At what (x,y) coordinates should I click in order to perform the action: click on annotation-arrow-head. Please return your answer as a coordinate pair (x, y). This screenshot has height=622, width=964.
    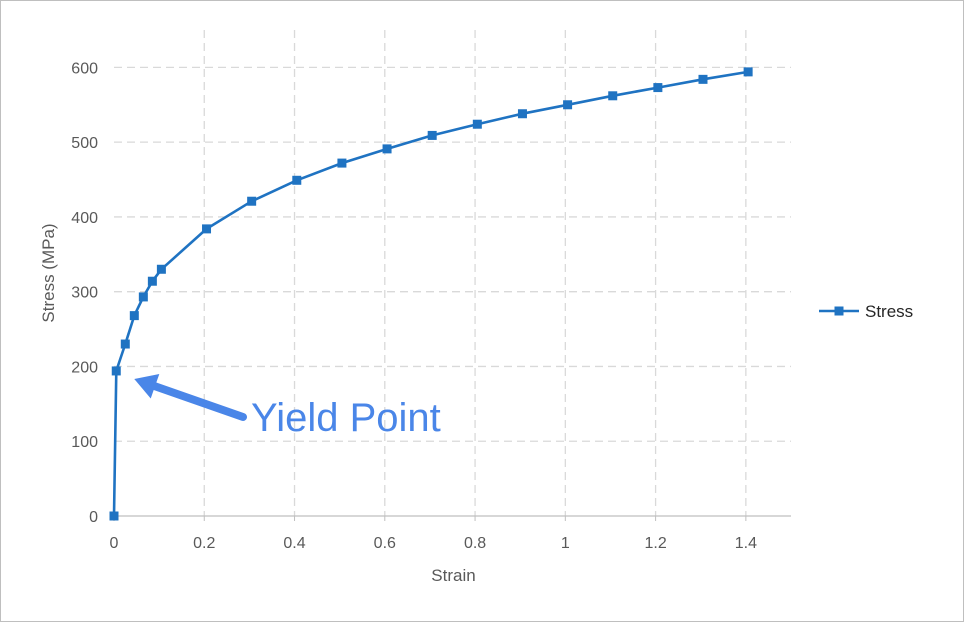
    Looking at the image, I should click on (147, 386).